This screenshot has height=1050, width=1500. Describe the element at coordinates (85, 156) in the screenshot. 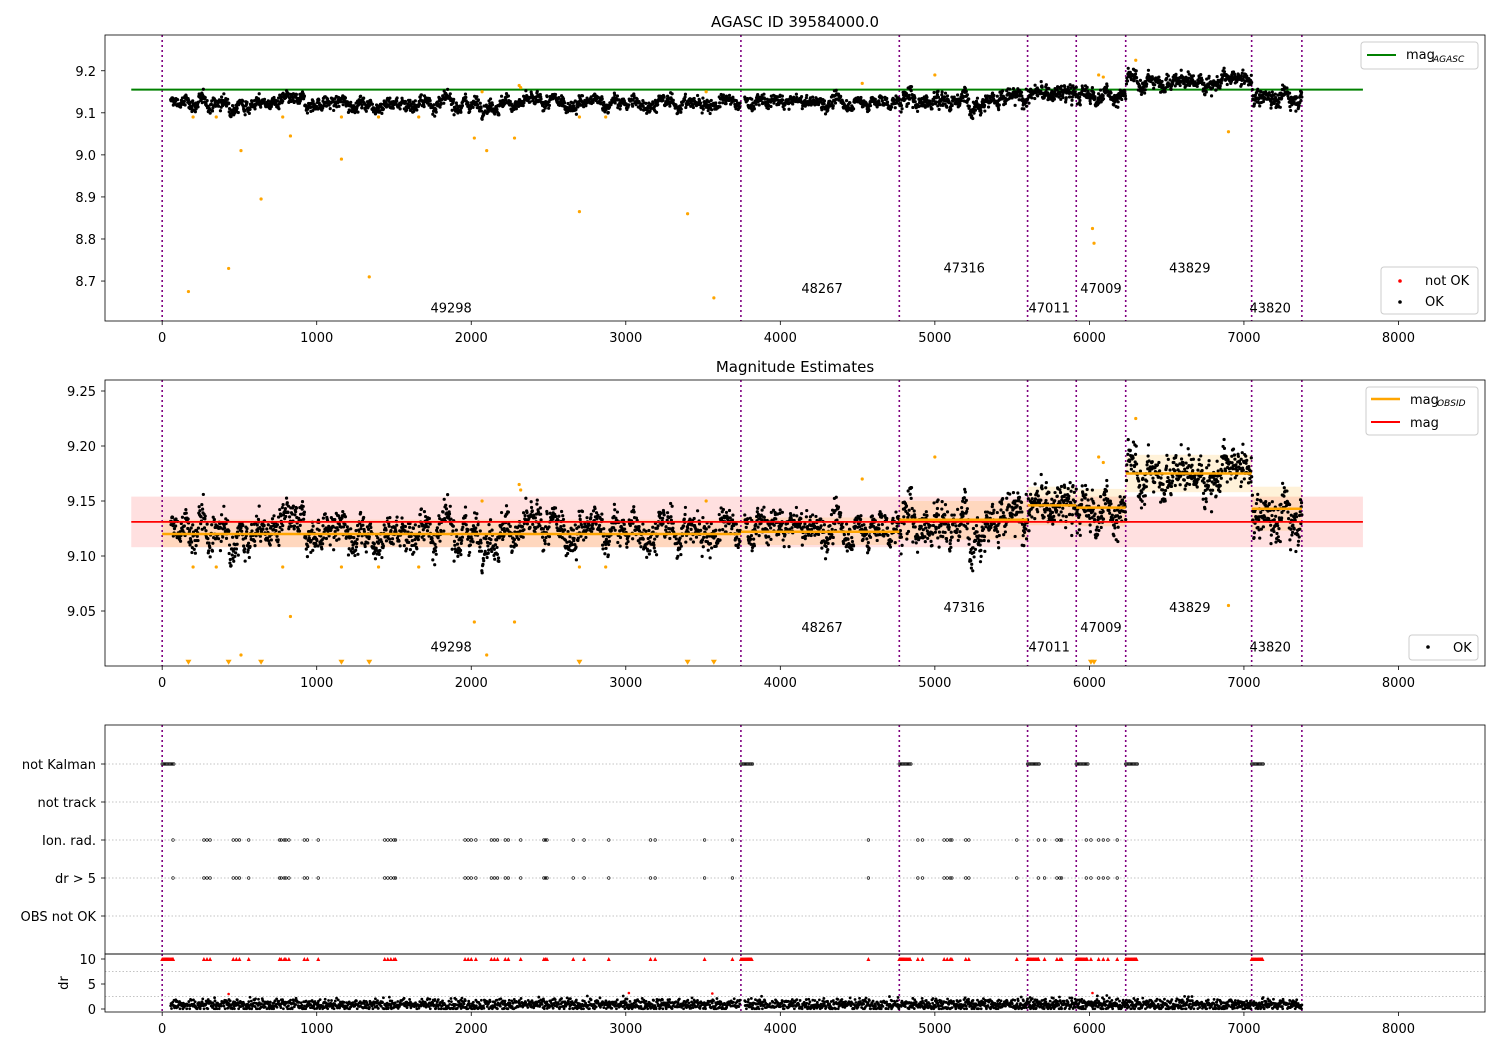

I see `y-tick-label: 9.0` at that location.